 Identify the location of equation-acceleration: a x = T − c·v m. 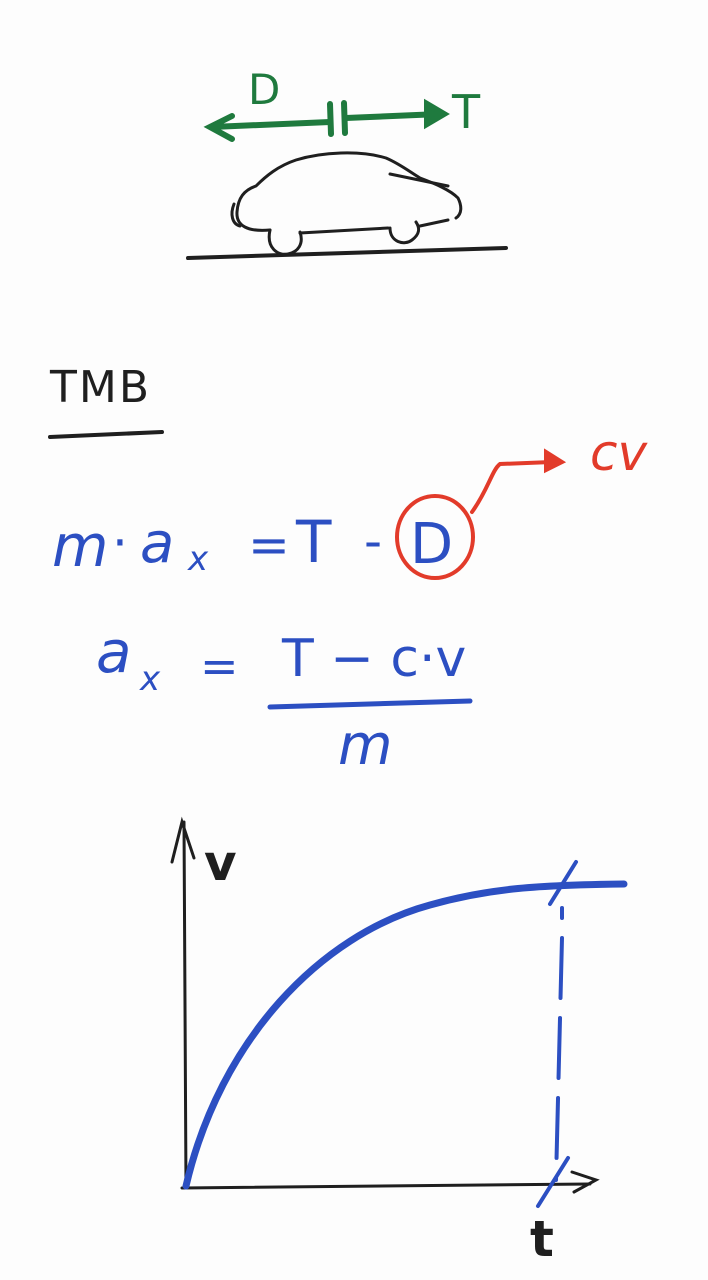
(281, 698).